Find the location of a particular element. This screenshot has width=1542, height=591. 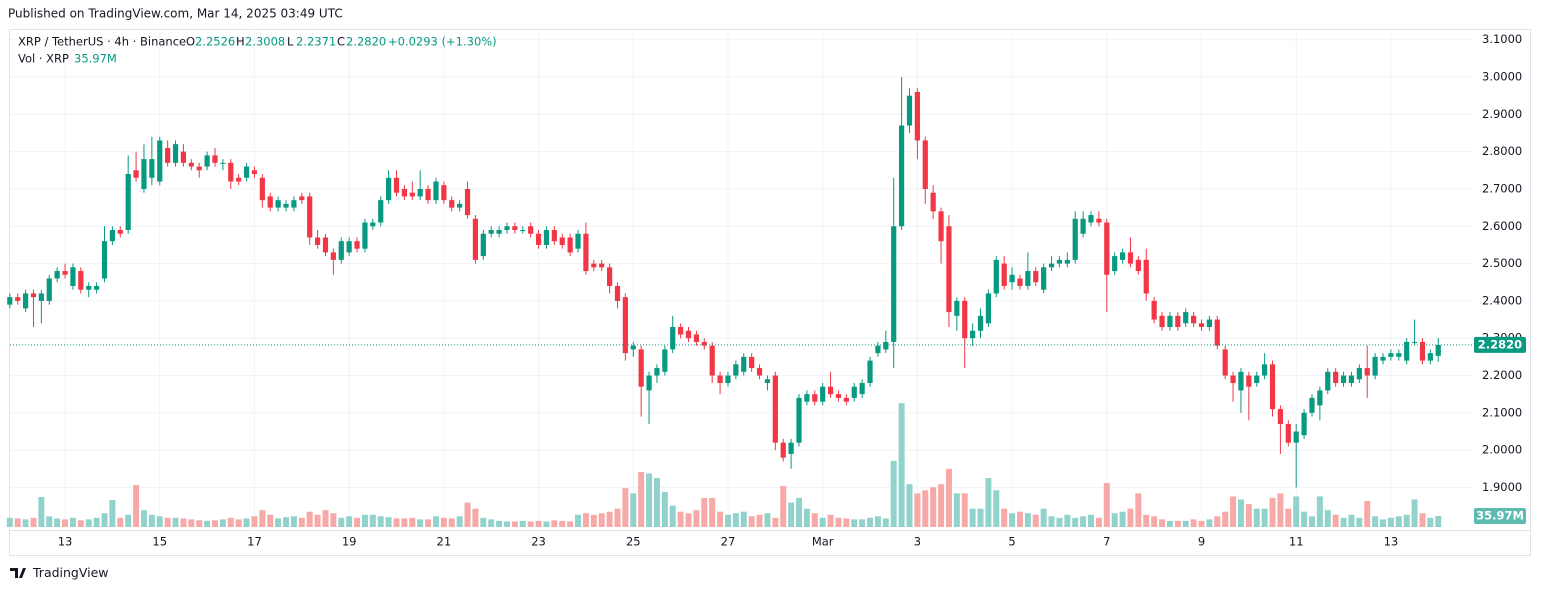

last-price-label: 2.2820 is located at coordinates (1500, 344).